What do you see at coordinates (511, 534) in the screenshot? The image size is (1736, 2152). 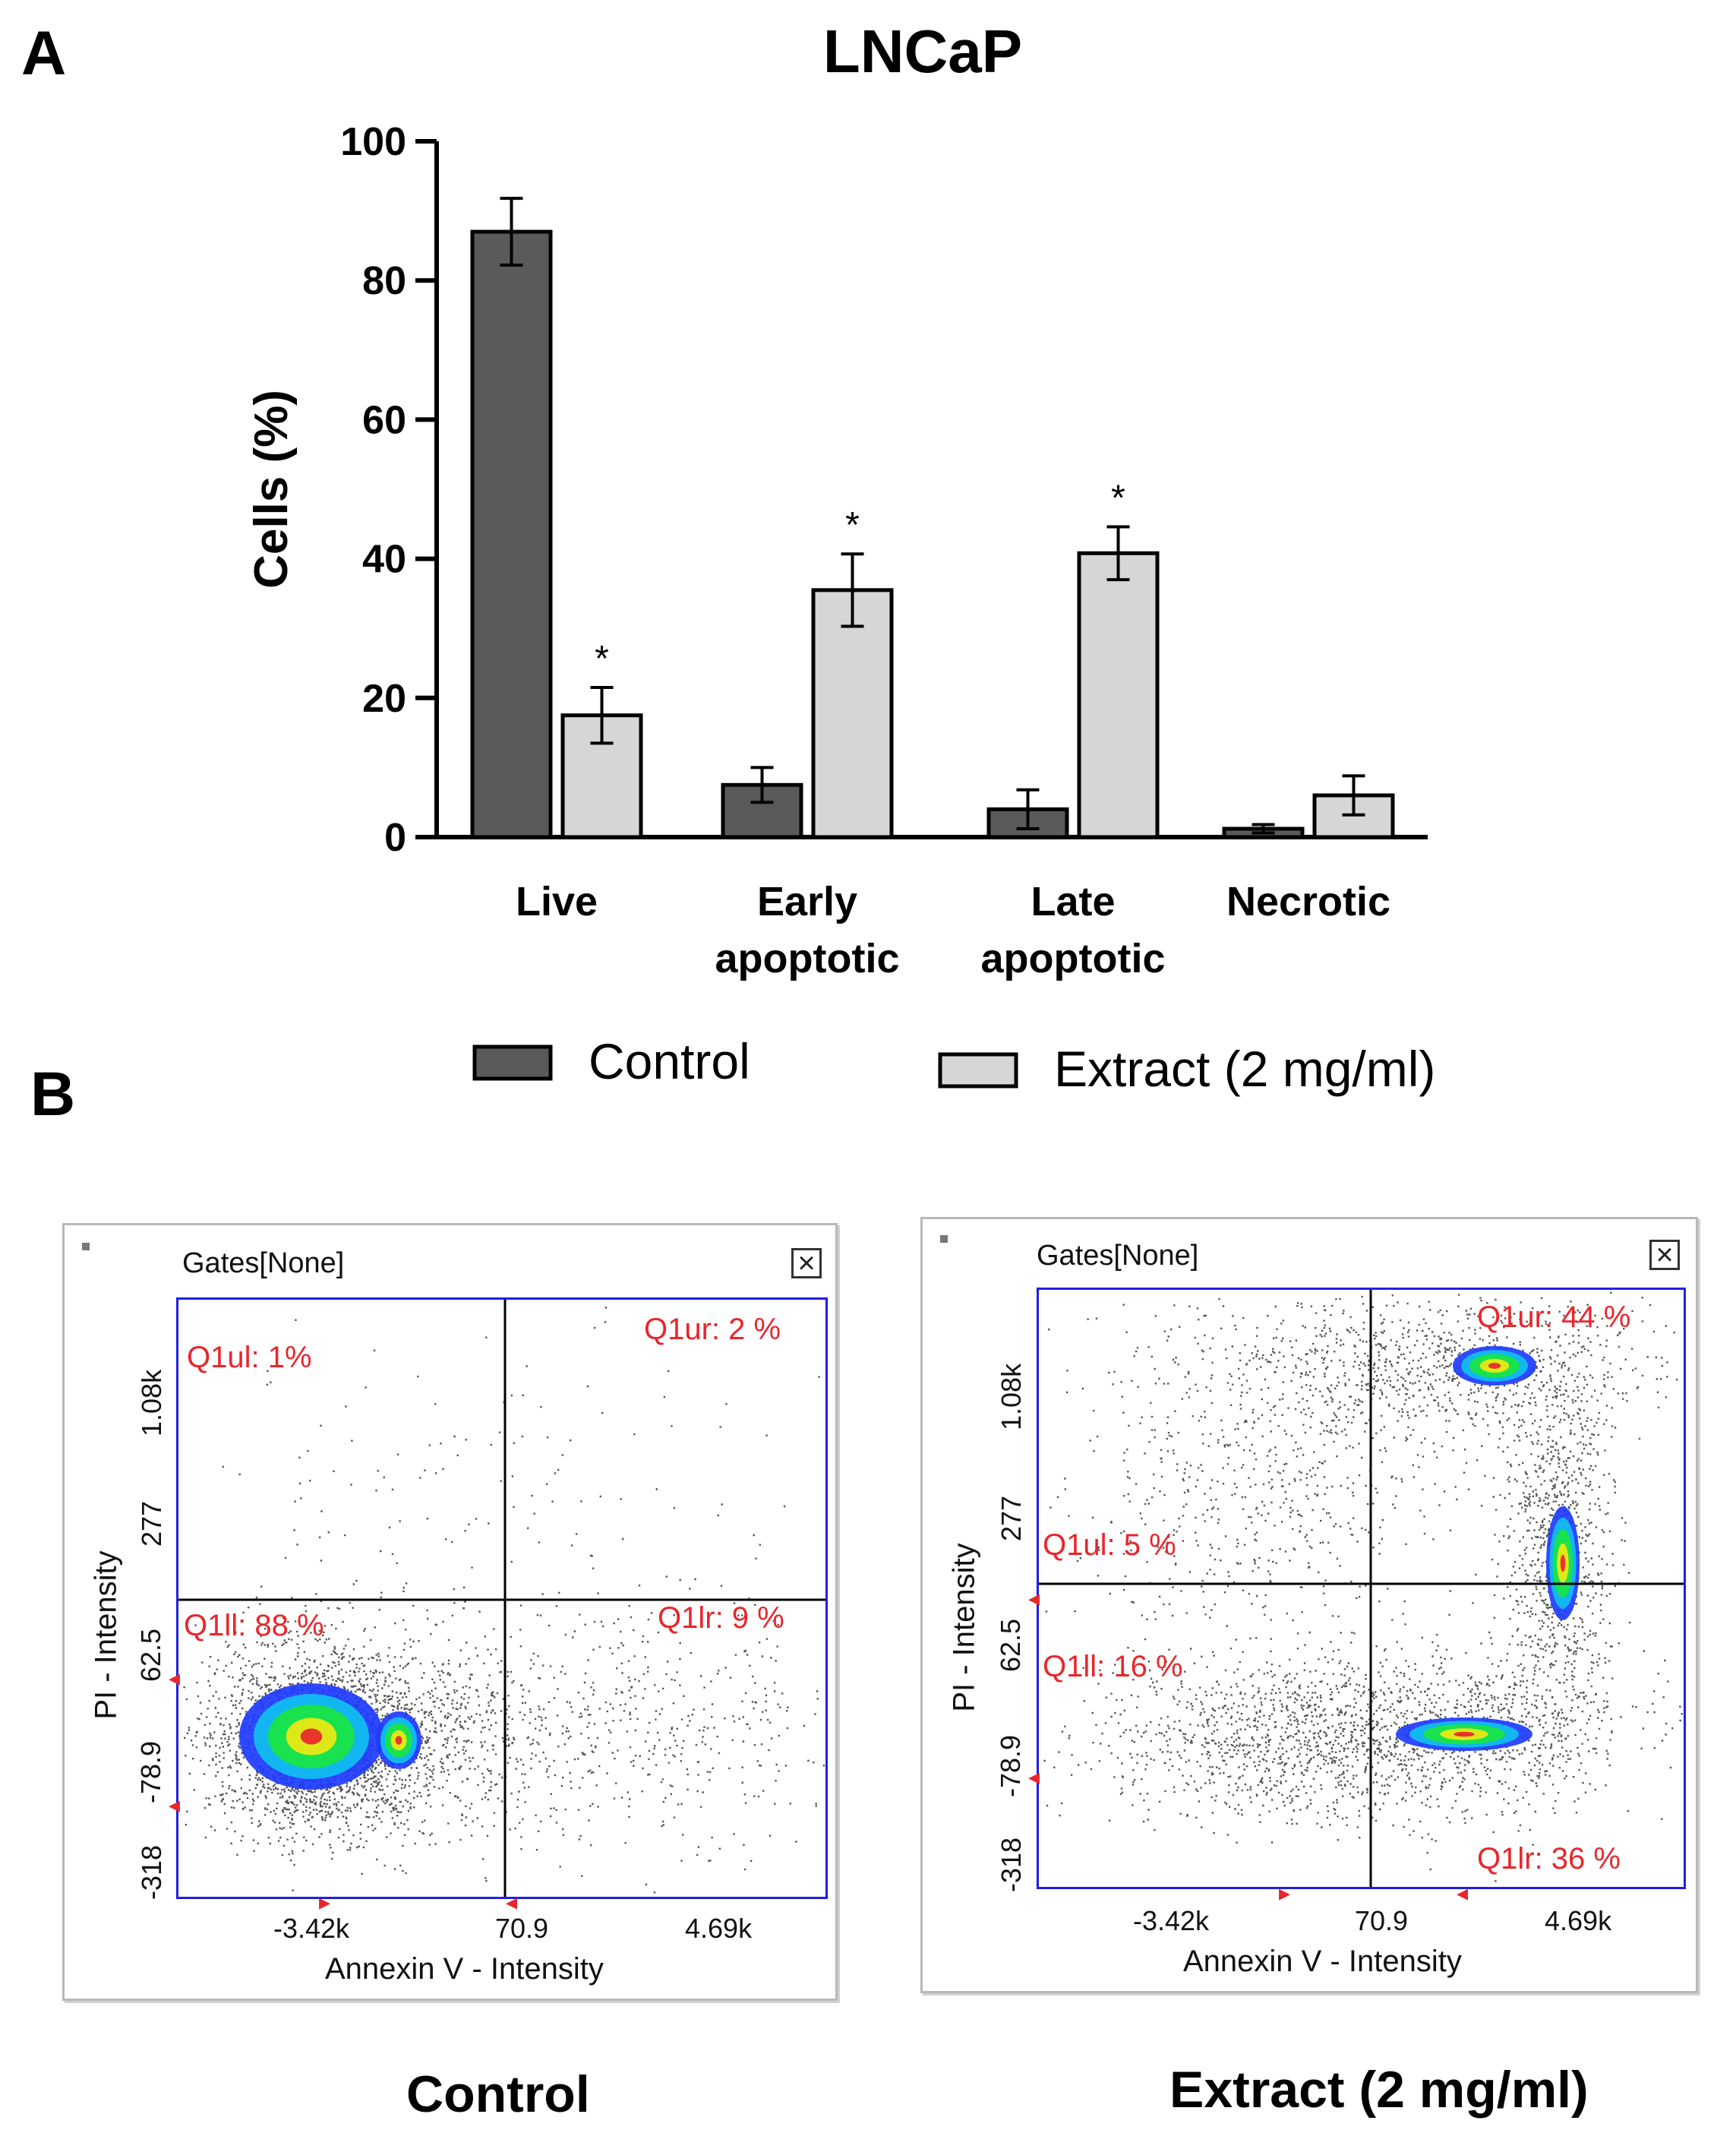 I see `bar-control` at bounding box center [511, 534].